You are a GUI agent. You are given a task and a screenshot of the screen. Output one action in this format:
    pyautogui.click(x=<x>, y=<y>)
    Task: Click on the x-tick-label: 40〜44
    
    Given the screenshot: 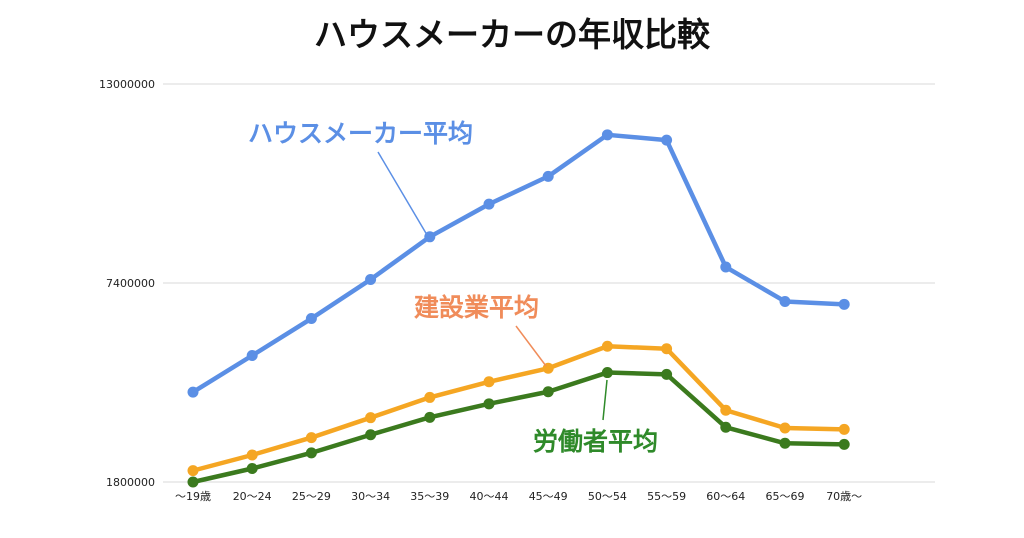 What is the action you would take?
    pyautogui.click(x=489, y=496)
    